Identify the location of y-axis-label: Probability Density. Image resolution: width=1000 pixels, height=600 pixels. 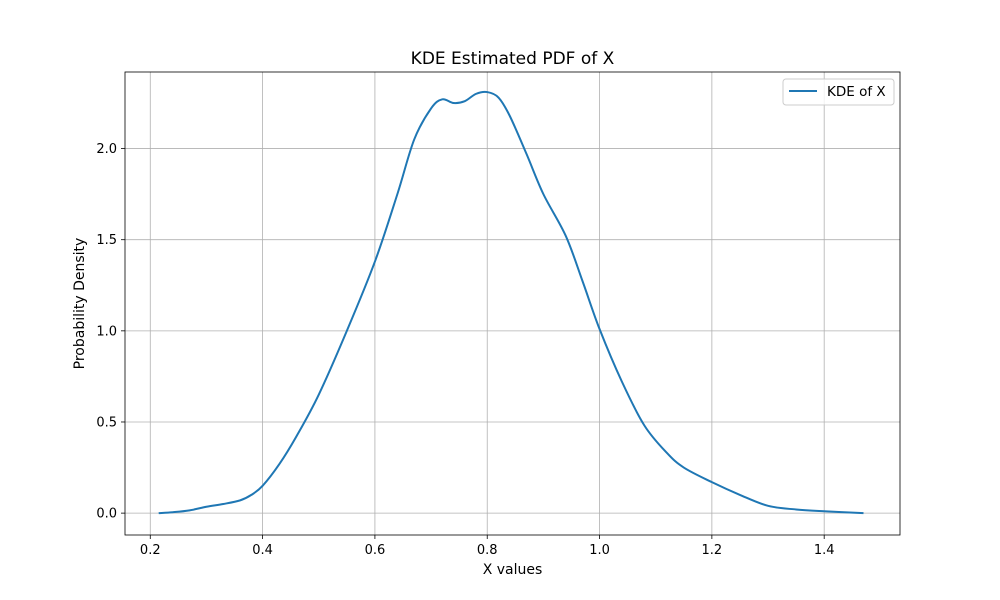
(80, 304).